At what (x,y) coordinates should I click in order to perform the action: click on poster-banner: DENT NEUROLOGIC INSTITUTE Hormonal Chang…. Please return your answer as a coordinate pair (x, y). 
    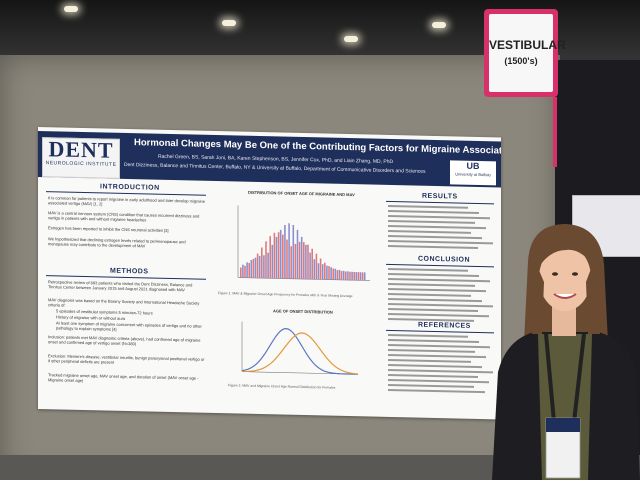
    Looking at the image, I should click on (269, 159).